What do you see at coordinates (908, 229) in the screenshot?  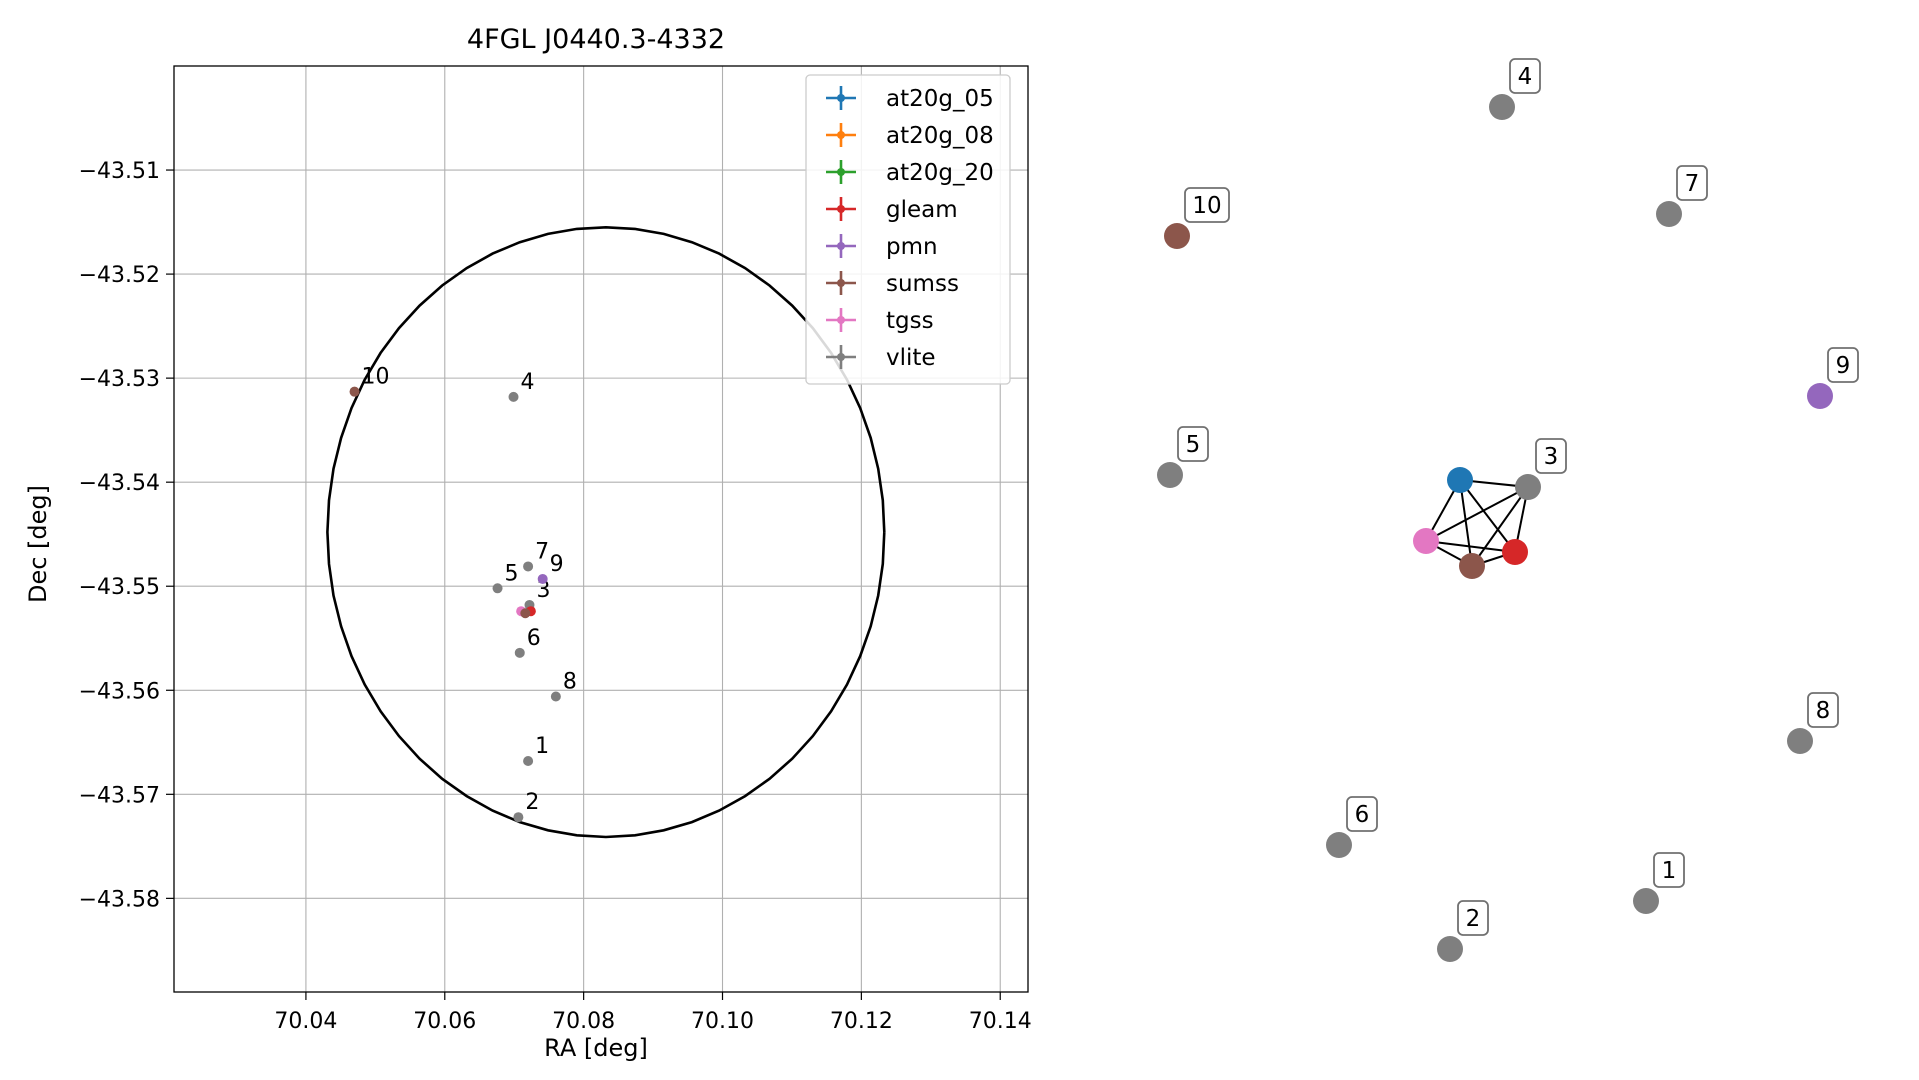 I see `legend-frame` at bounding box center [908, 229].